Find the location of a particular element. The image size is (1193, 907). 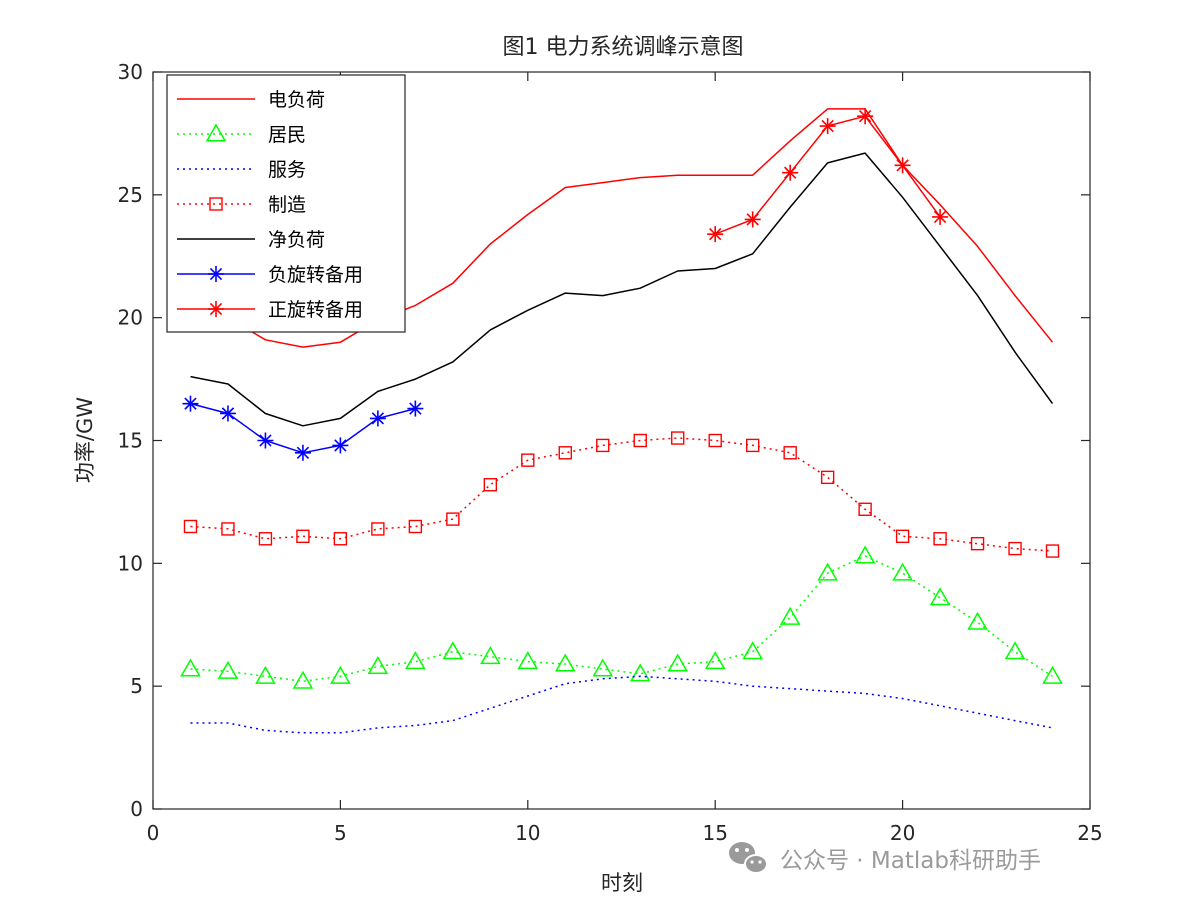

x-tick-label: 5 is located at coordinates (340, 833).